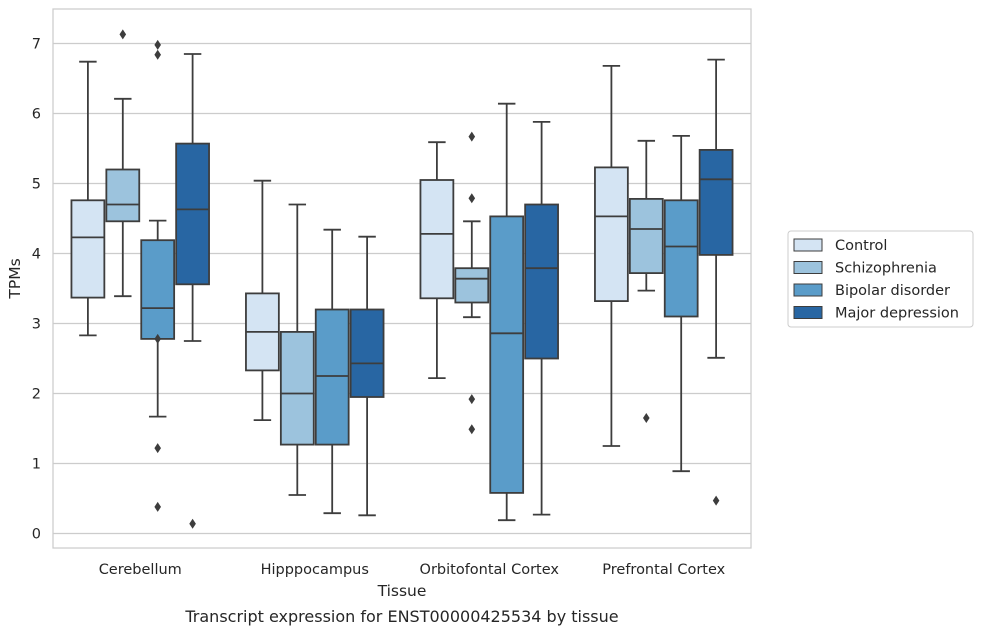 This screenshot has height=634, width=983. Describe the element at coordinates (490, 570) in the screenshot. I see `x-tick-label: Orbitofontal Cortex` at that location.